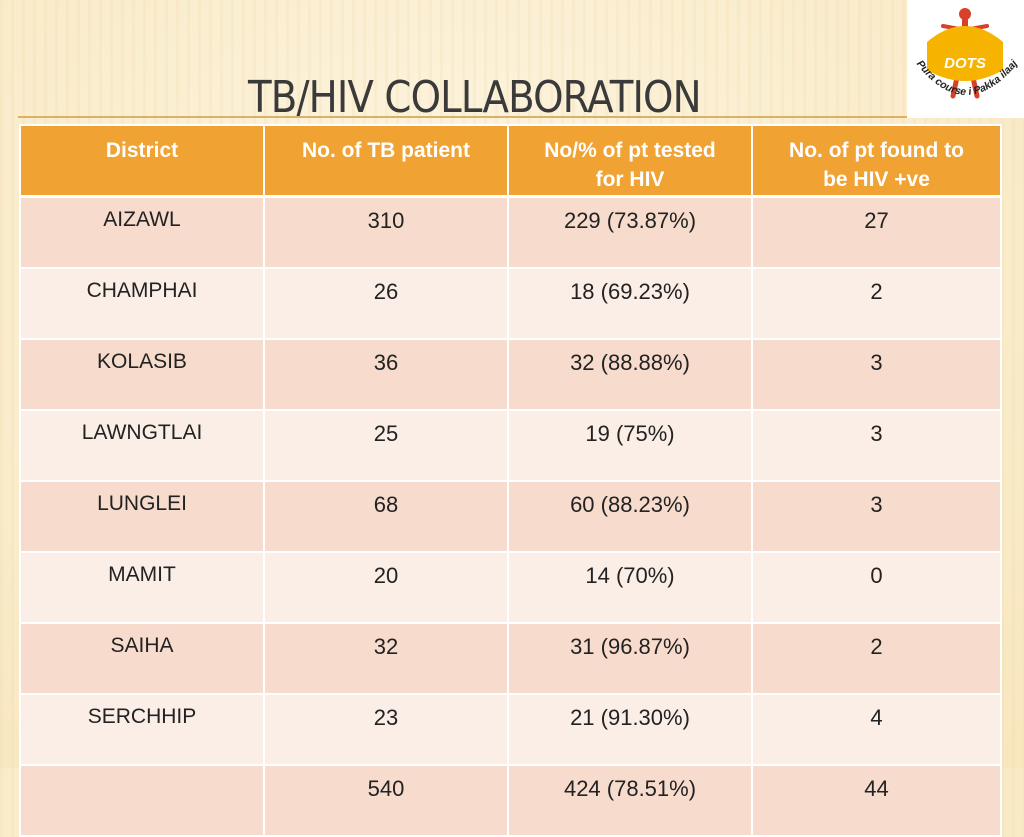 Image resolution: width=1024 pixels, height=837 pixels. I want to click on logo-brand: DOTS, so click(965, 63).